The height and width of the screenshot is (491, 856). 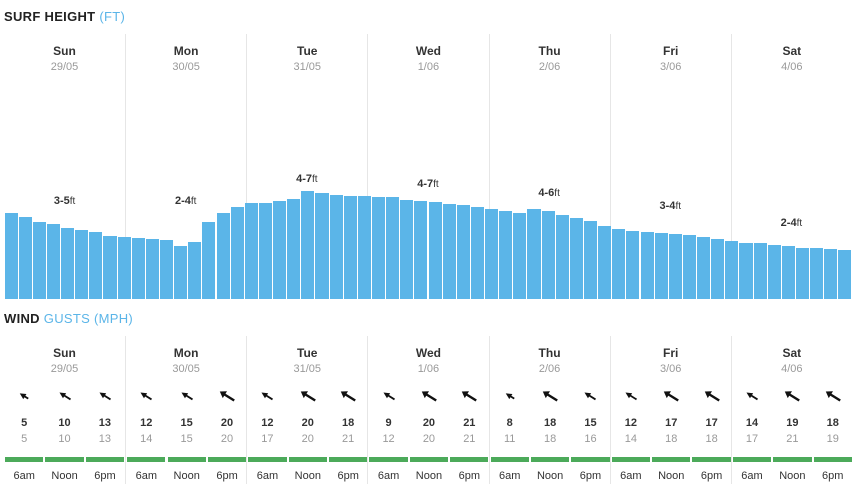 What do you see at coordinates (306, 179) in the screenshot?
I see `surf-range-label: 4-7ft` at bounding box center [306, 179].